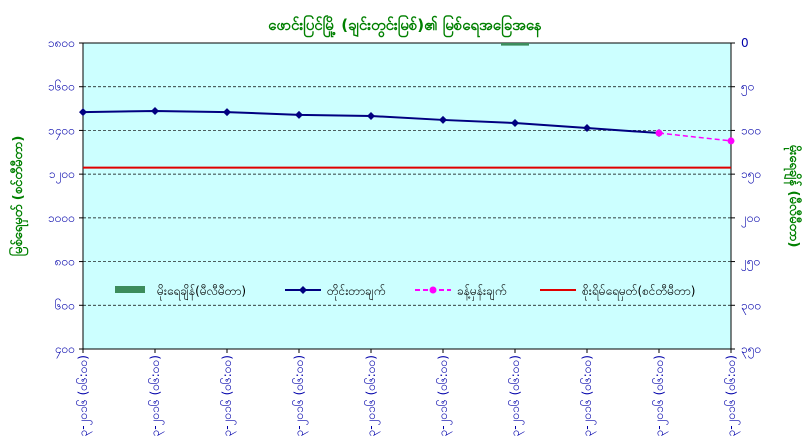 The image size is (810, 441). What do you see at coordinates (751, 306) in the screenshot?
I see `y2-tick-label: ၃၀၀` at bounding box center [751, 306].